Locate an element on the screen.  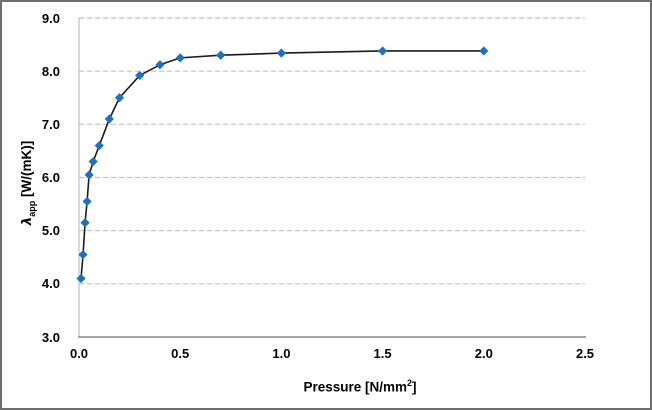
x-tick-label: 0.0 is located at coordinates (79, 353).